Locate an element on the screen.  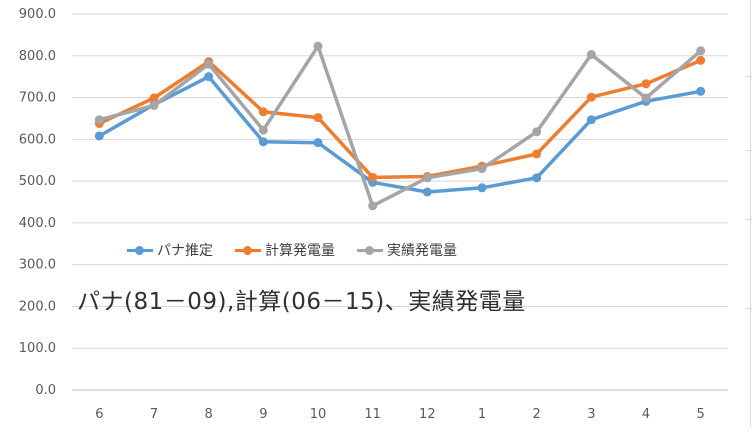
y-tick-label: 900.0 is located at coordinates (37, 14).